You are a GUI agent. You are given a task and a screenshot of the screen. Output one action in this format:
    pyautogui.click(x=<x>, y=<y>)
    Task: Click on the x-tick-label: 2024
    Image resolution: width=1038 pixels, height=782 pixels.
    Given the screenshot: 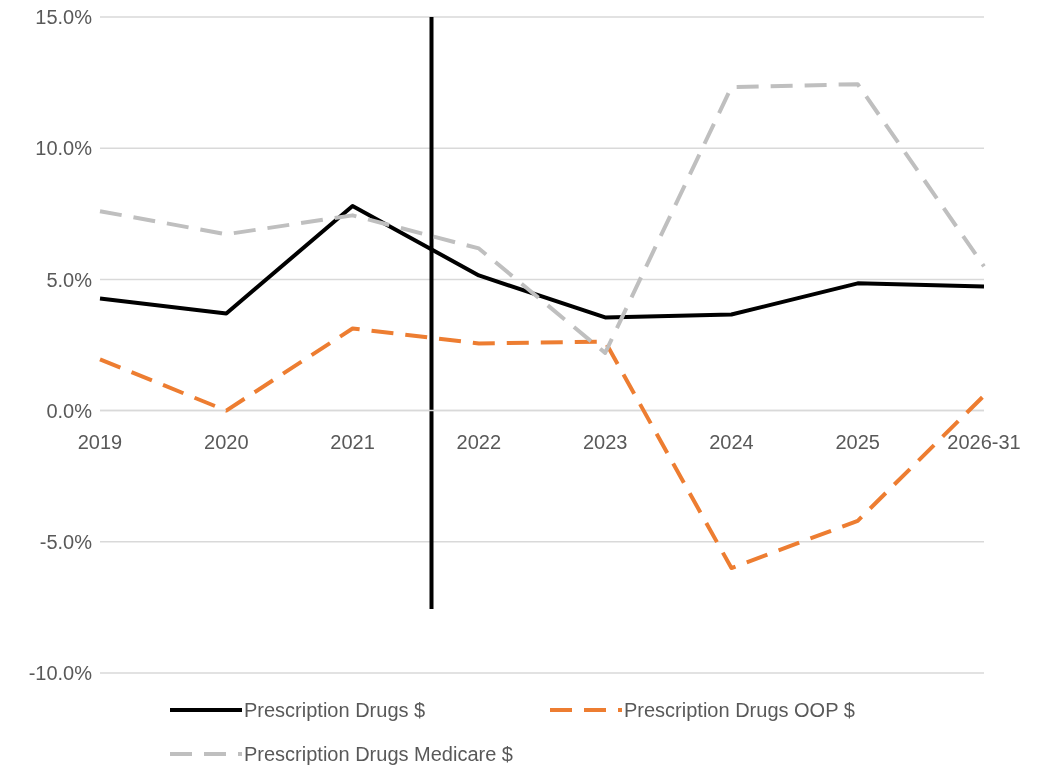 What is the action you would take?
    pyautogui.click(x=731, y=441)
    